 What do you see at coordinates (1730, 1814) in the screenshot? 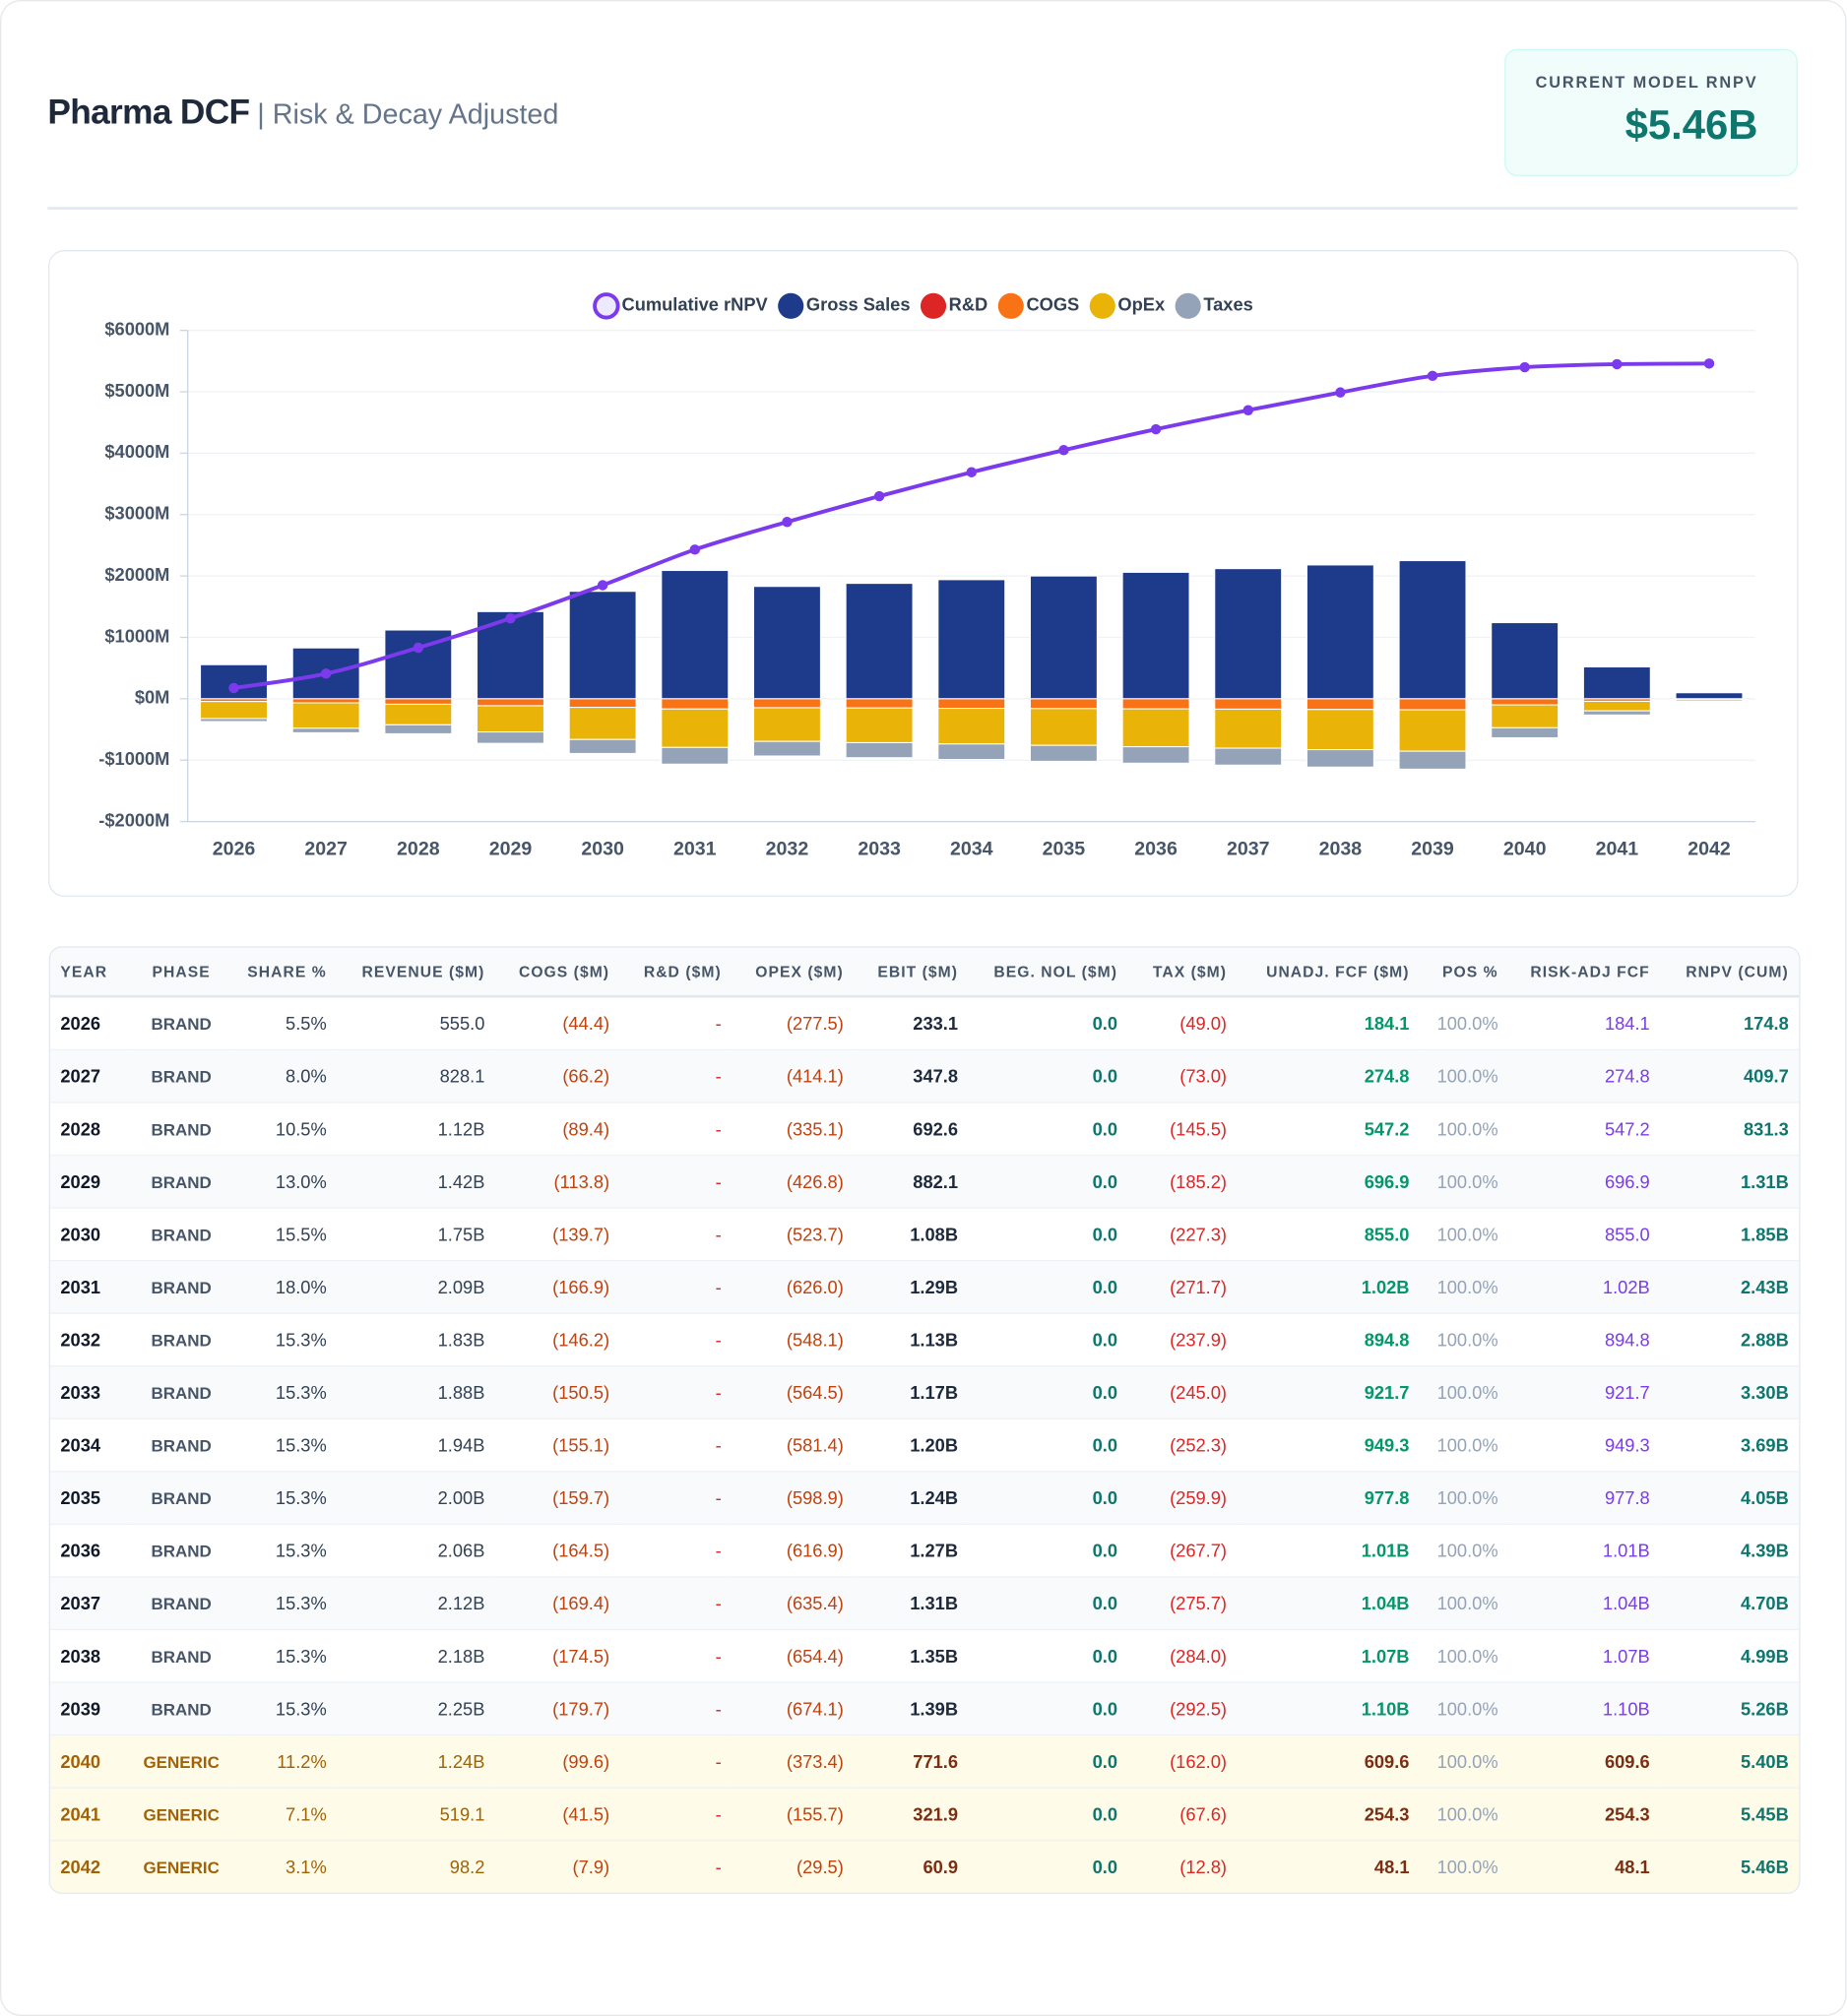
I see `table-cell: 5.45B` at bounding box center [1730, 1814].